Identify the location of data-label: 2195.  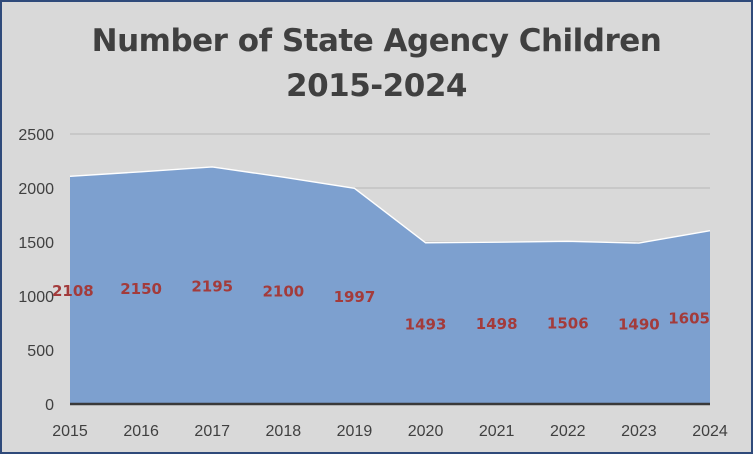
(212, 286).